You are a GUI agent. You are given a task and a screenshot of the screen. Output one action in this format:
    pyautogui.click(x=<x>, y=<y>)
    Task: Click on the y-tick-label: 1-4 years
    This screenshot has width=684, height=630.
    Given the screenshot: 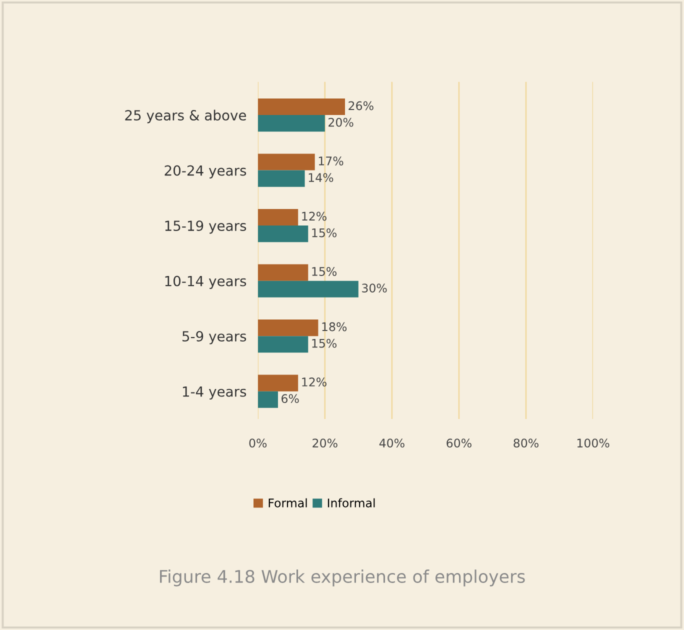 What is the action you would take?
    pyautogui.click(x=214, y=393)
    